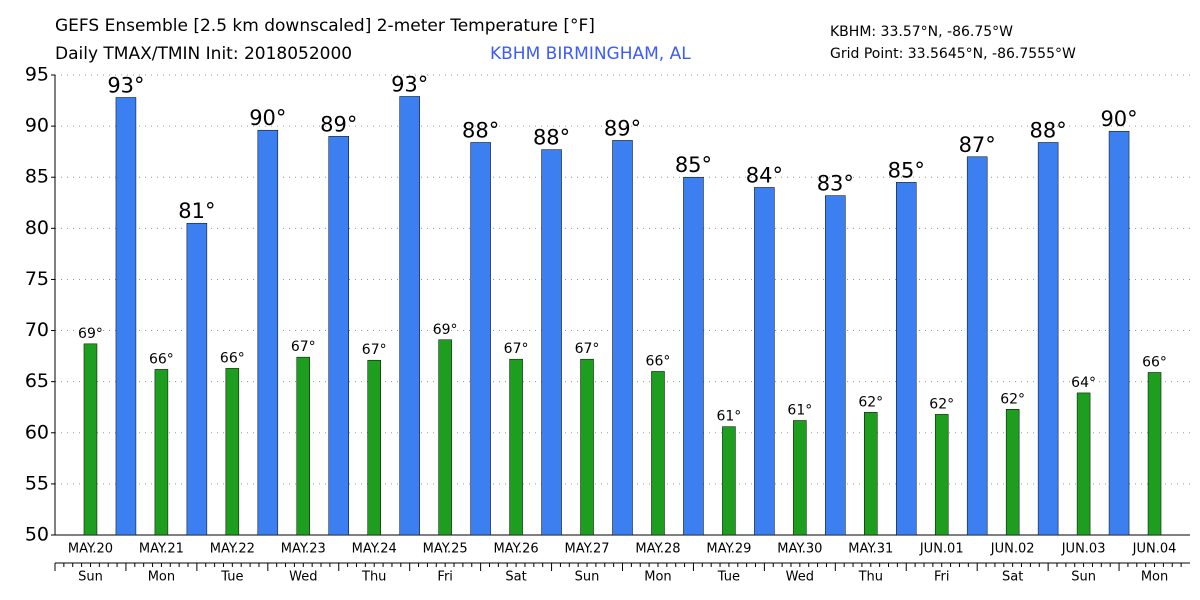 The width and height of the screenshot is (1200, 600). I want to click on value-label: 64°, so click(1083, 383).